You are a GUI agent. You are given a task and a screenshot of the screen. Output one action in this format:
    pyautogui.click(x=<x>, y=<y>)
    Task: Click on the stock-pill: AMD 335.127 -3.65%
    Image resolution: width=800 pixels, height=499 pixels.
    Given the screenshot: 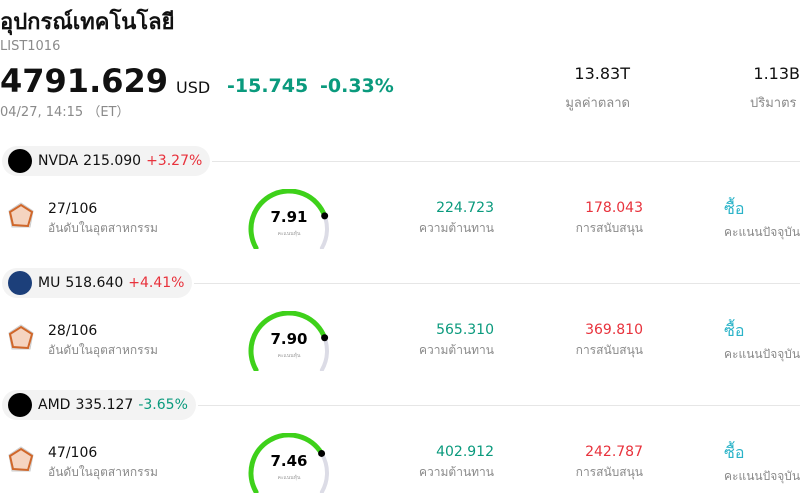 What is the action you would take?
    pyautogui.click(x=99, y=405)
    